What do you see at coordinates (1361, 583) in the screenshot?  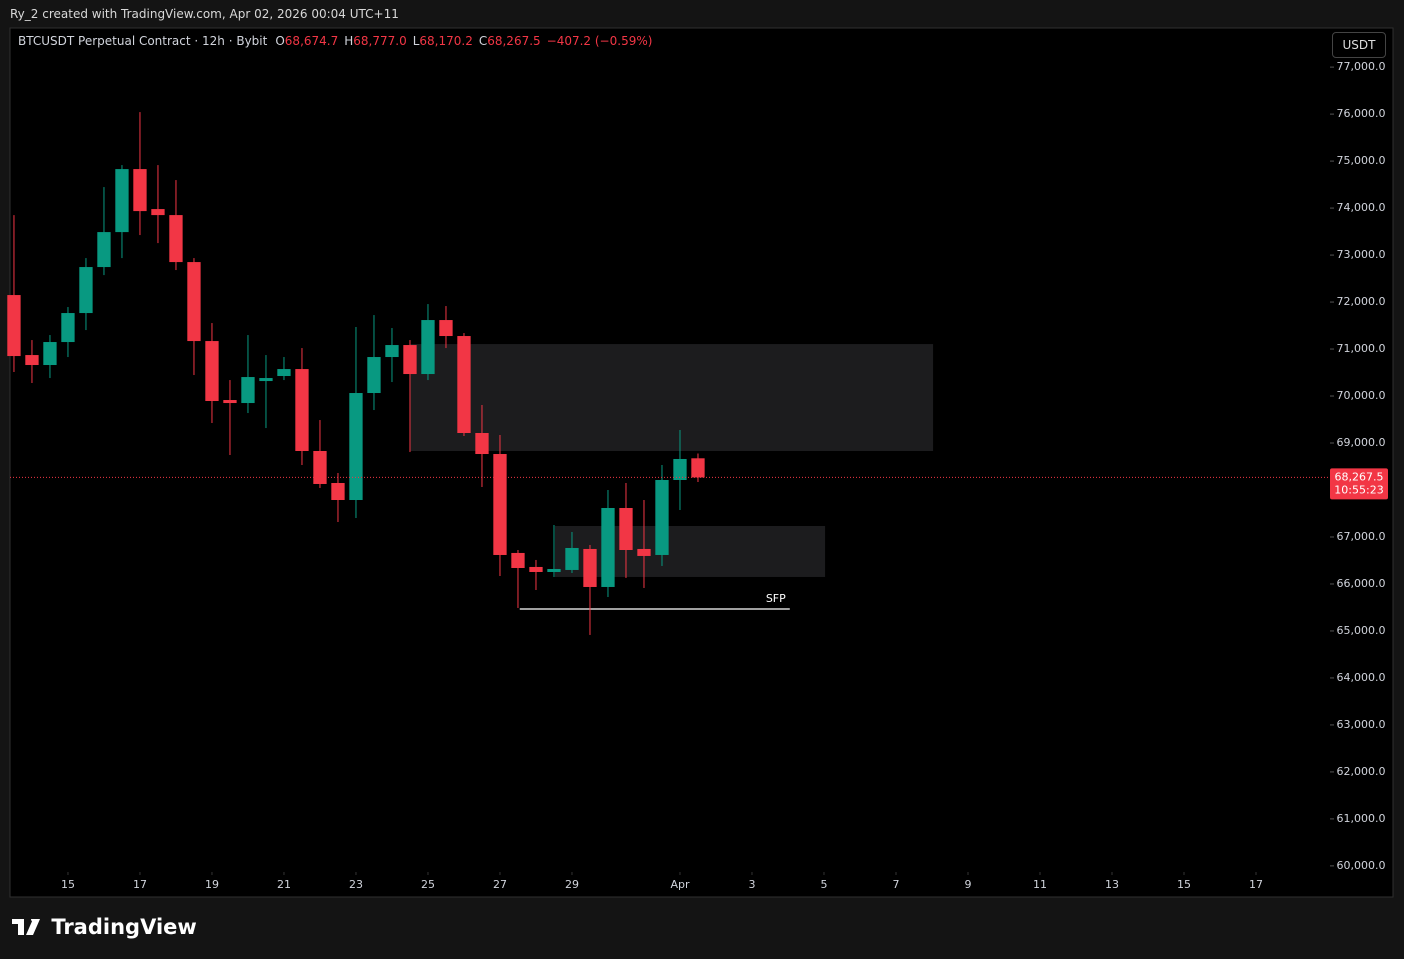 I see `y-tick-label: 66,000.0` at bounding box center [1361, 583].